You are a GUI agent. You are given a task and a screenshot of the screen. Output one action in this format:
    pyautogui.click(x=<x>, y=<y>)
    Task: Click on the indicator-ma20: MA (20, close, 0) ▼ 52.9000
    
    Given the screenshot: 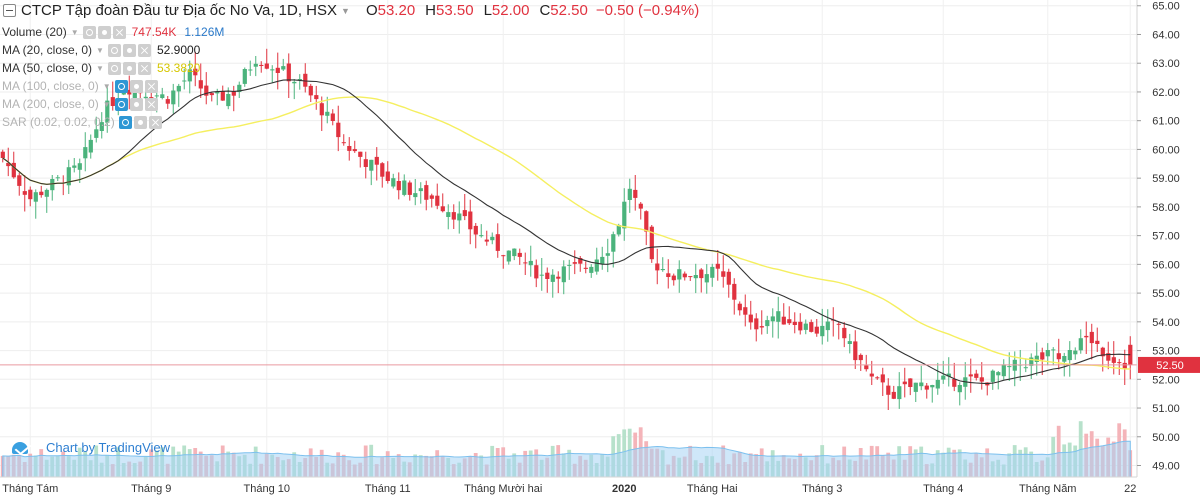 What is the action you would take?
    pyautogui.click(x=101, y=50)
    